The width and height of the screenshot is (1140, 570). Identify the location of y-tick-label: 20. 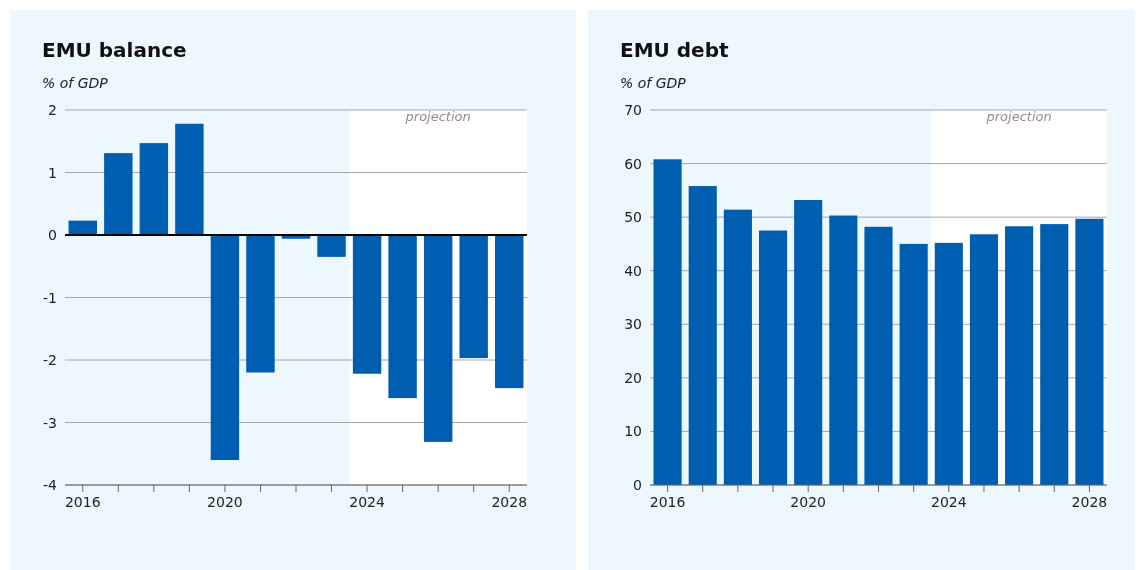
(633, 377).